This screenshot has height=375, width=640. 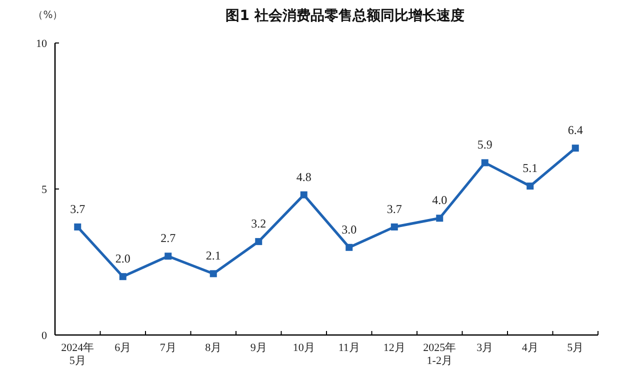 What do you see at coordinates (77, 355) in the screenshot?
I see `x-tick-label: 2024年 5月` at bounding box center [77, 355].